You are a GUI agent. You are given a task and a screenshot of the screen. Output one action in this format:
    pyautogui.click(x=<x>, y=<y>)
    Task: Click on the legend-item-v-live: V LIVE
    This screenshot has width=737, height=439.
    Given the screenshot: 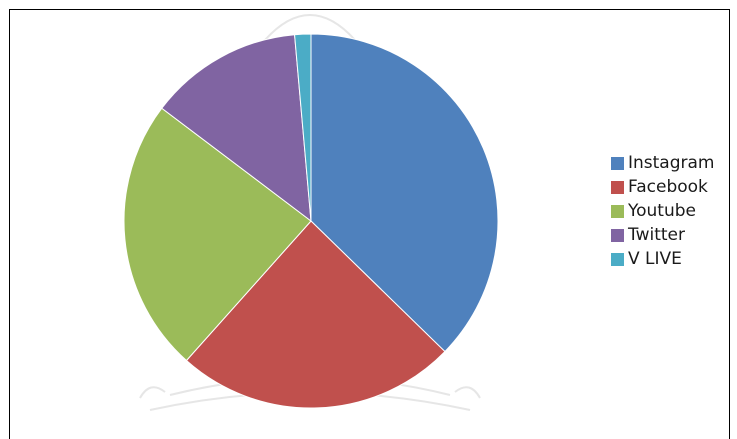 What is the action you would take?
    pyautogui.click(x=663, y=259)
    